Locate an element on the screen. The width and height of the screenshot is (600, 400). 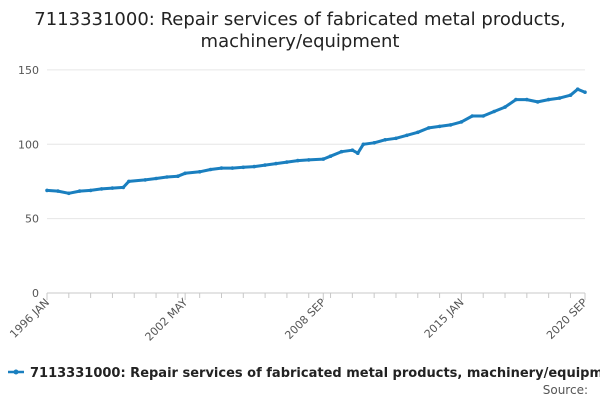
x-tick-label: 2015 JAN is located at coordinates (444, 318).